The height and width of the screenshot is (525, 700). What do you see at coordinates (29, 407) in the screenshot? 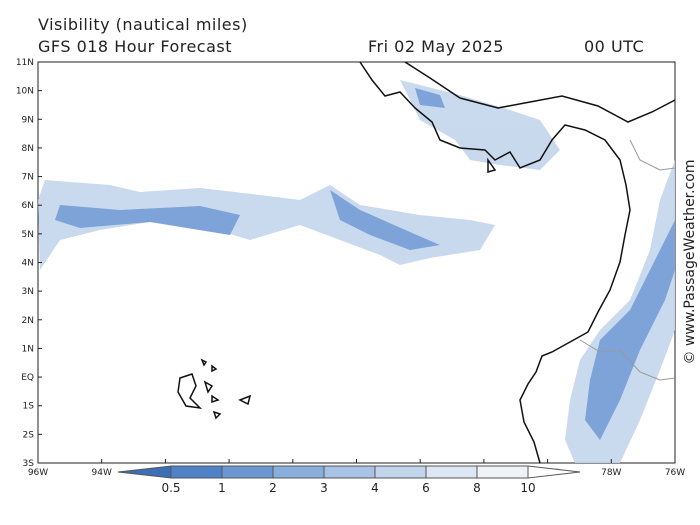
I see `lat-label: 1S` at bounding box center [29, 407].